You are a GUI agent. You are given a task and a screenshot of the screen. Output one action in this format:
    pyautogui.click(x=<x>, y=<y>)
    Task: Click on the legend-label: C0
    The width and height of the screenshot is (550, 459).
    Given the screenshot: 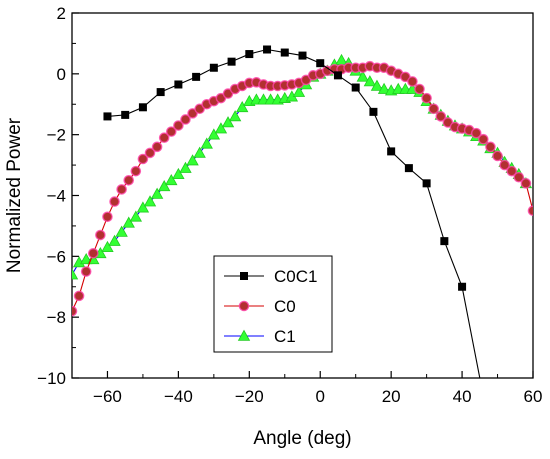 What is the action you would take?
    pyautogui.click(x=285, y=306)
    